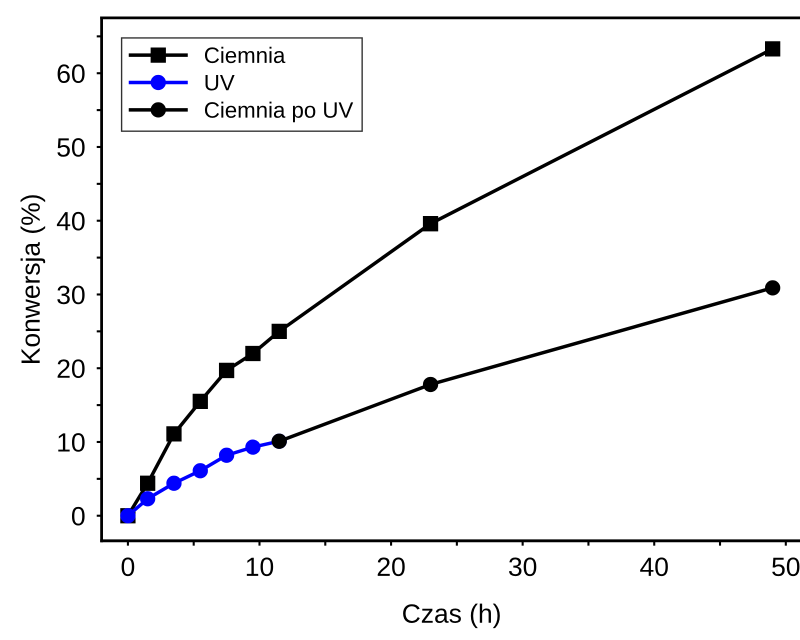 The height and width of the screenshot is (640, 800). Describe the element at coordinates (786, 566) in the screenshot. I see `x-tick-label: 50` at that location.